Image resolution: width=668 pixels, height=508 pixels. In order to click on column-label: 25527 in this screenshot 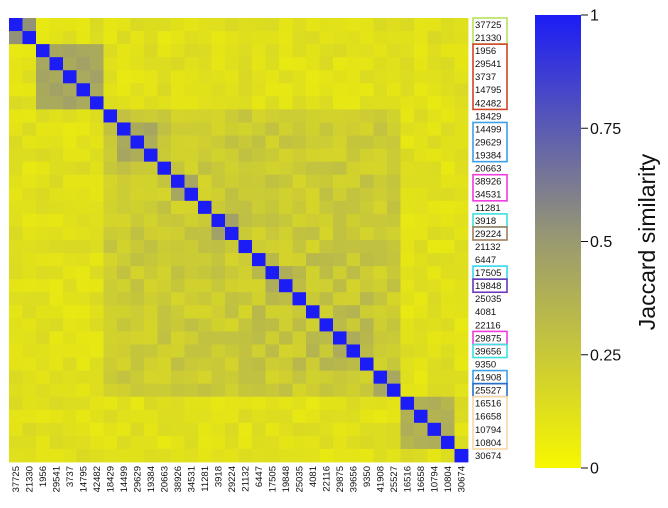, I will do `click(394, 479)`.